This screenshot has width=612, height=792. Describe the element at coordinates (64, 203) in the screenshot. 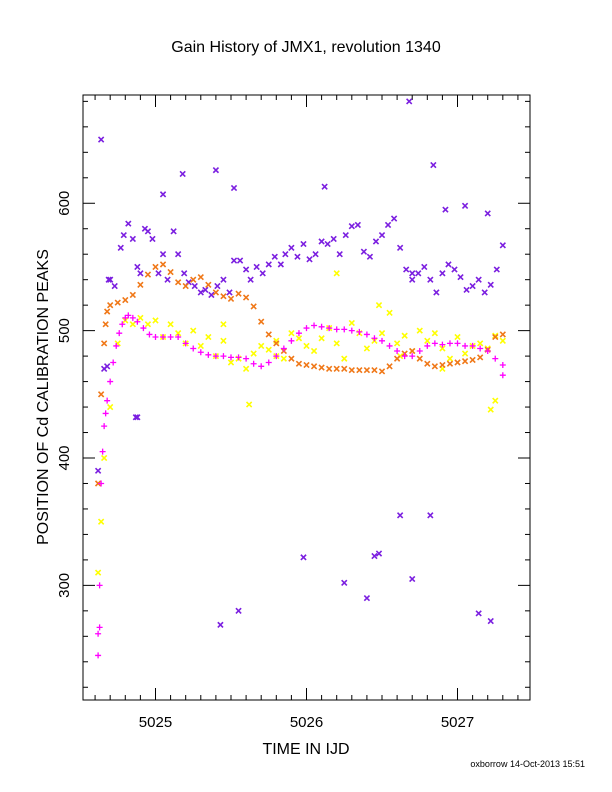

I see `y-tick-label: 600` at that location.